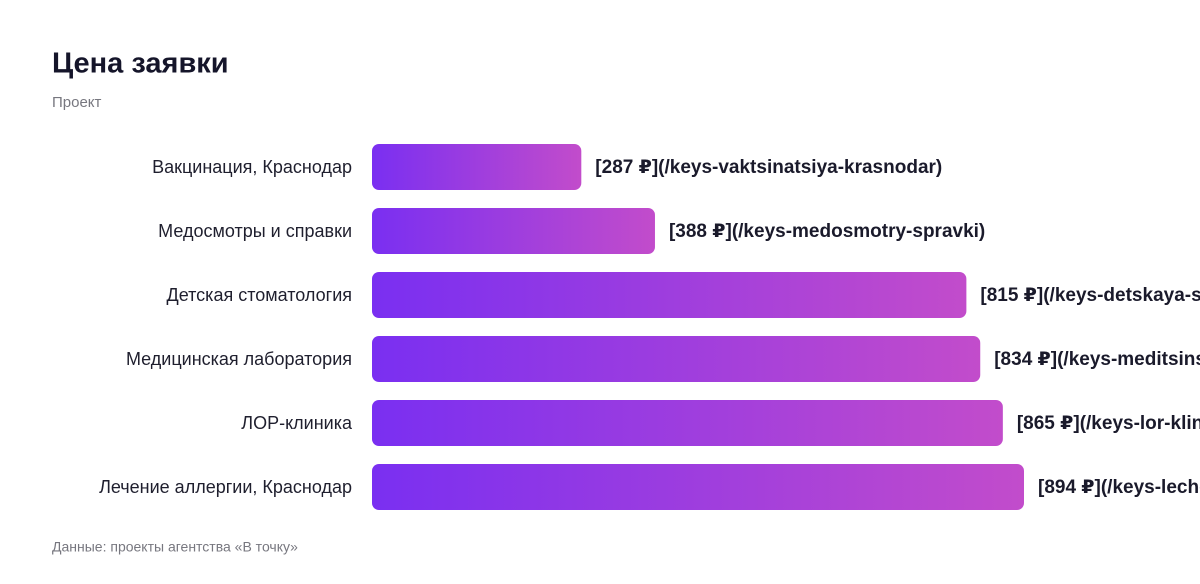 The image size is (1200, 584). I want to click on value-label: [287 ₽](/keys-vaktsinatsiya-krasnodar), so click(768, 167).